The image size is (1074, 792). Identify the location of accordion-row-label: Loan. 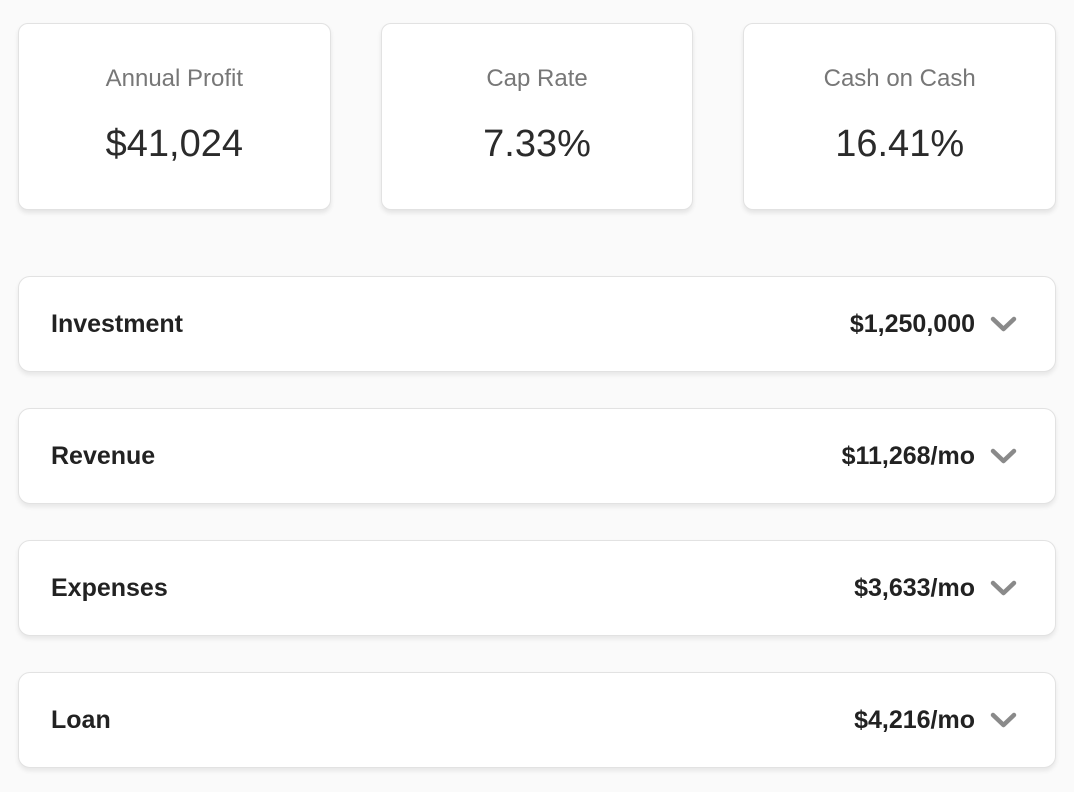
(81, 719).